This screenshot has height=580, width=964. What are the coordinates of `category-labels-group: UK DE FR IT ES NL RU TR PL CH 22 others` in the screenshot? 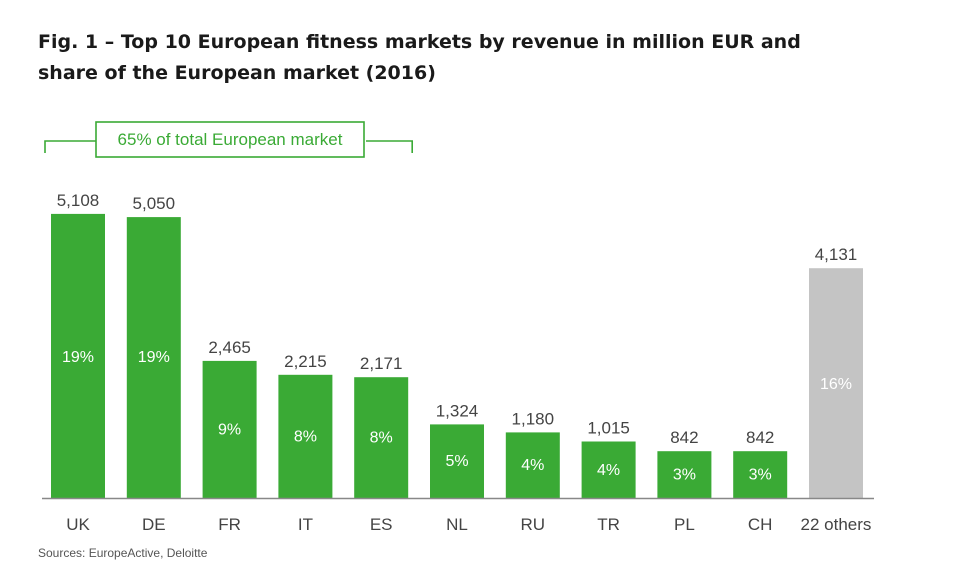 It's located at (468, 524).